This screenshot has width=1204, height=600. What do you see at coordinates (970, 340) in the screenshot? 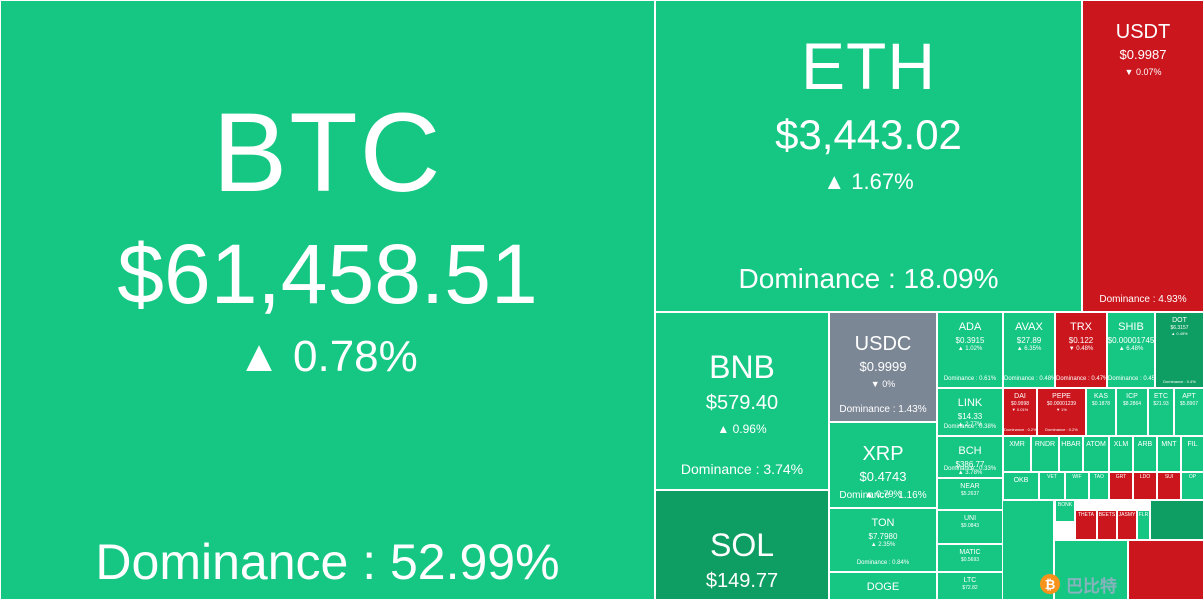
I see `tile-price: $0.3915` at bounding box center [970, 340].